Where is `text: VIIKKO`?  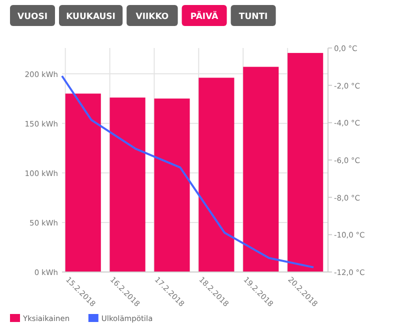
text: VIIKKO is located at coordinates (152, 17).